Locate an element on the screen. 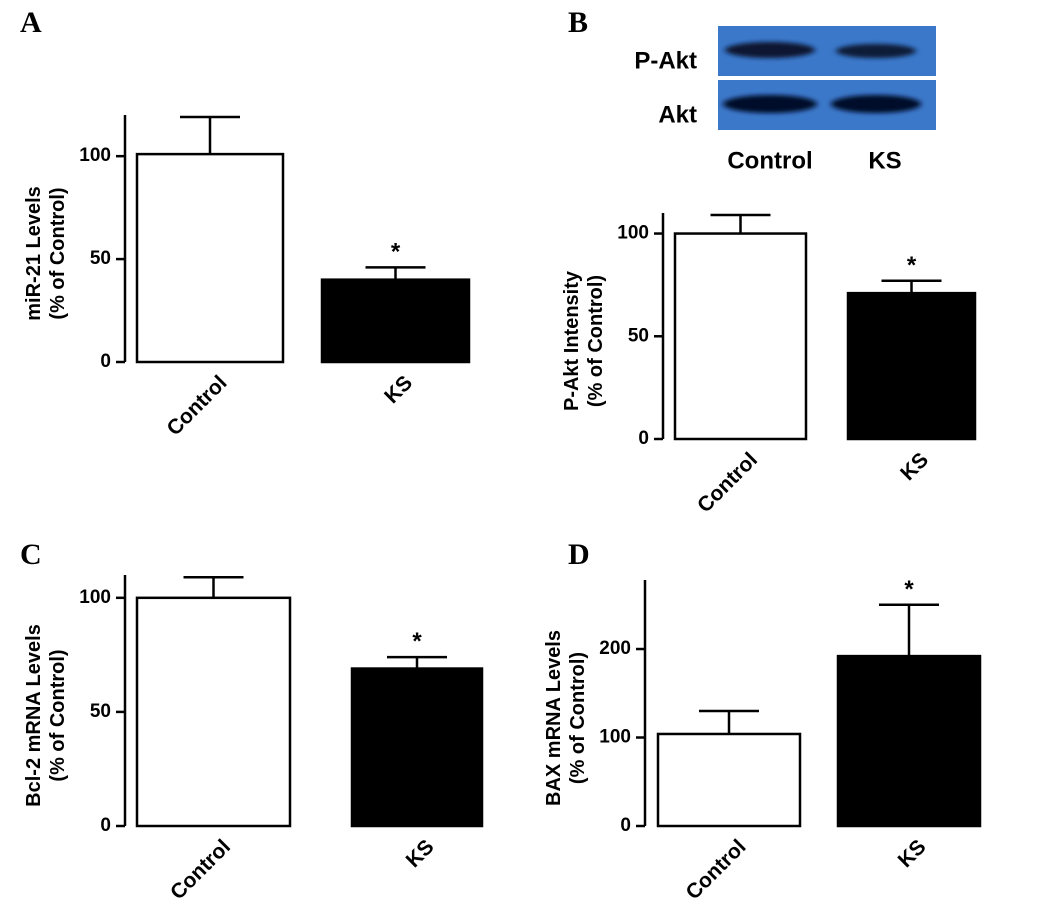  panel-letter: B is located at coordinates (578, 22).